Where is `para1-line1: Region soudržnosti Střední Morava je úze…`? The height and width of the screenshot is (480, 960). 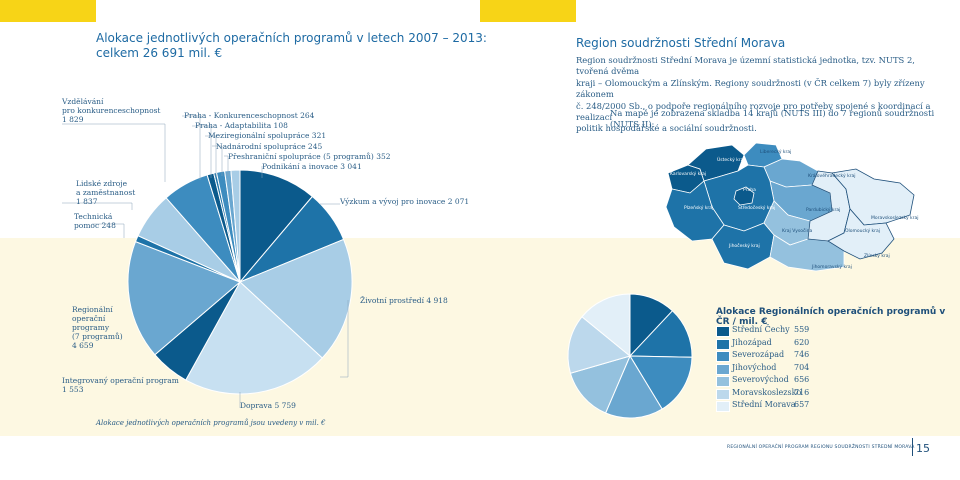
para1-line1: Region soudržnosti Střední Morava je úze… is located at coordinates (745, 66).